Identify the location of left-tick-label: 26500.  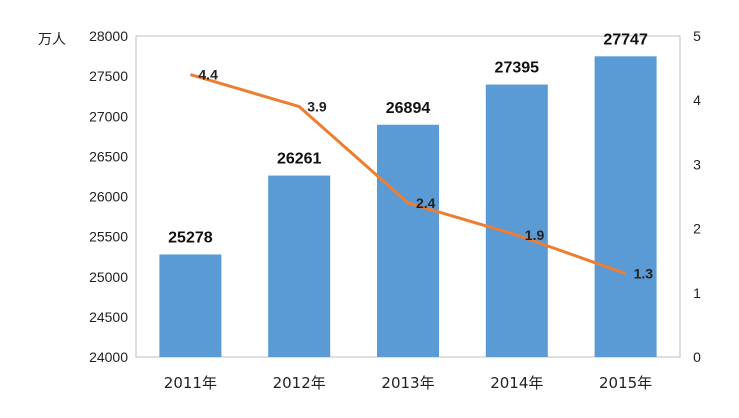
(108, 156).